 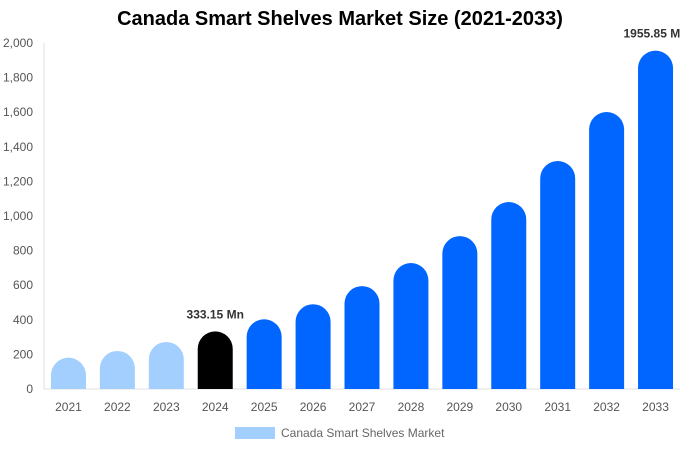 I want to click on bar-2021, so click(x=68, y=373).